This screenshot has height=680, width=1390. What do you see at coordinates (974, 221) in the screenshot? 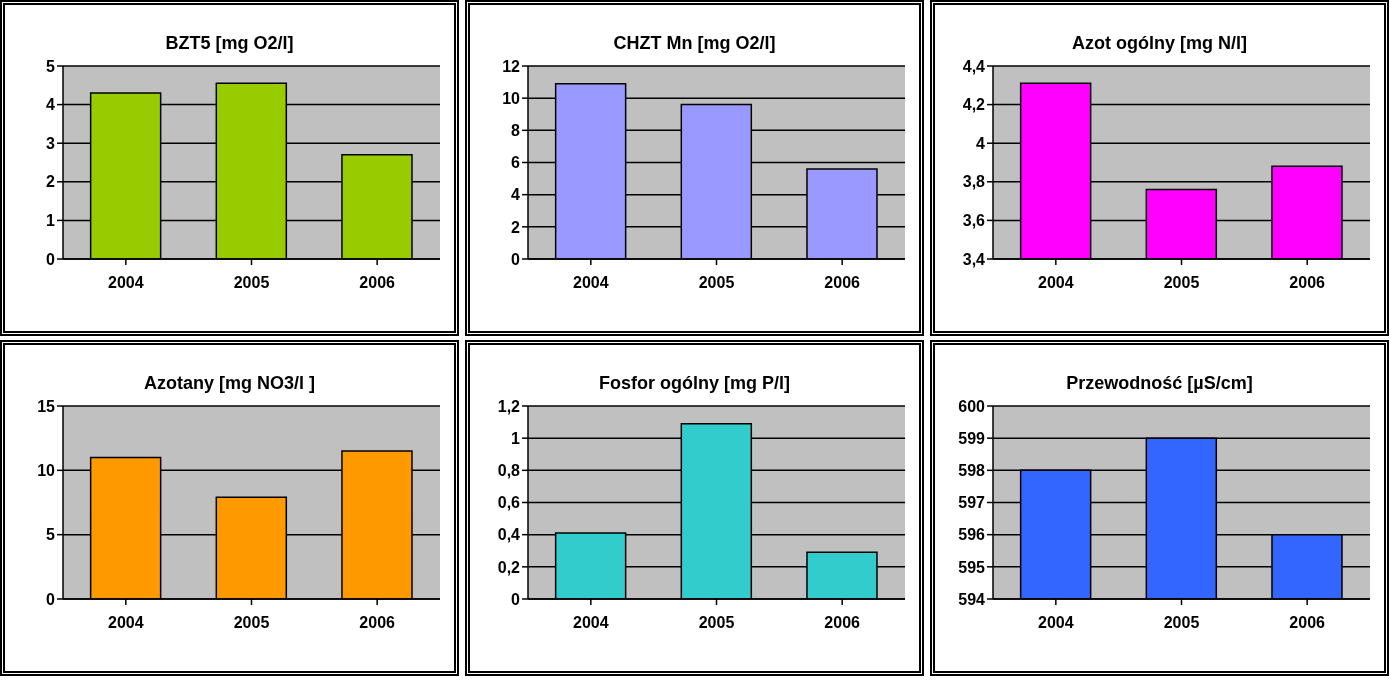
I see `y-tick-label: 3,6` at bounding box center [974, 221].